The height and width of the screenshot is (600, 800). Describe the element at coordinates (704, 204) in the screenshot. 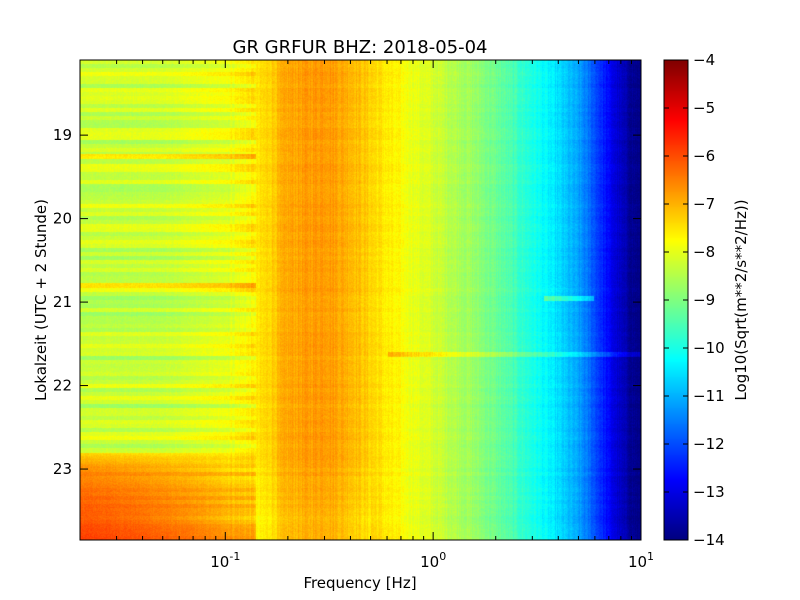

I see `colorbar-tick-label: −7` at that location.